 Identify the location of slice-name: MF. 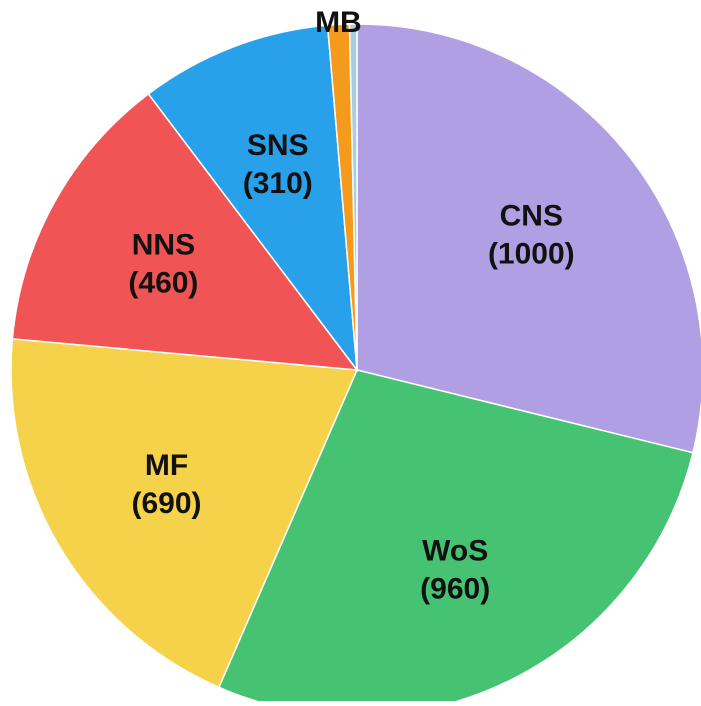
(166, 465).